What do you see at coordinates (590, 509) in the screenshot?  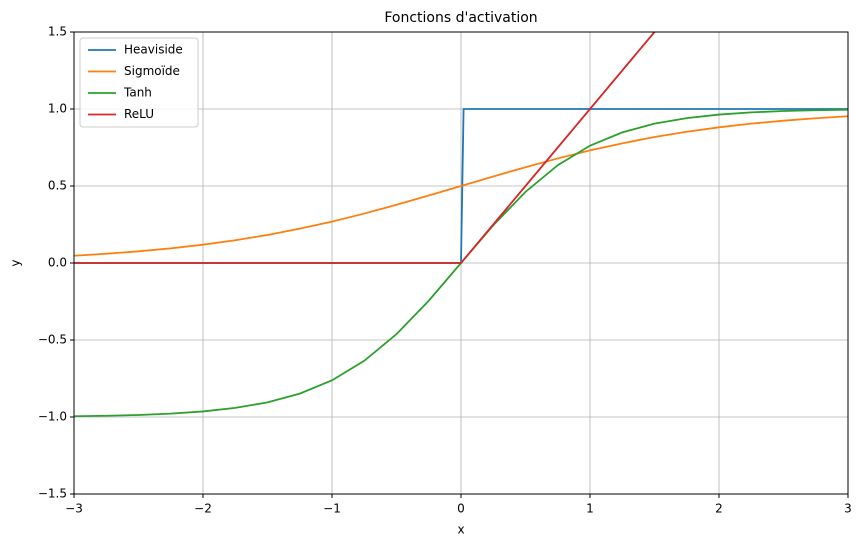 I see `x-tick-label: 1` at bounding box center [590, 509].